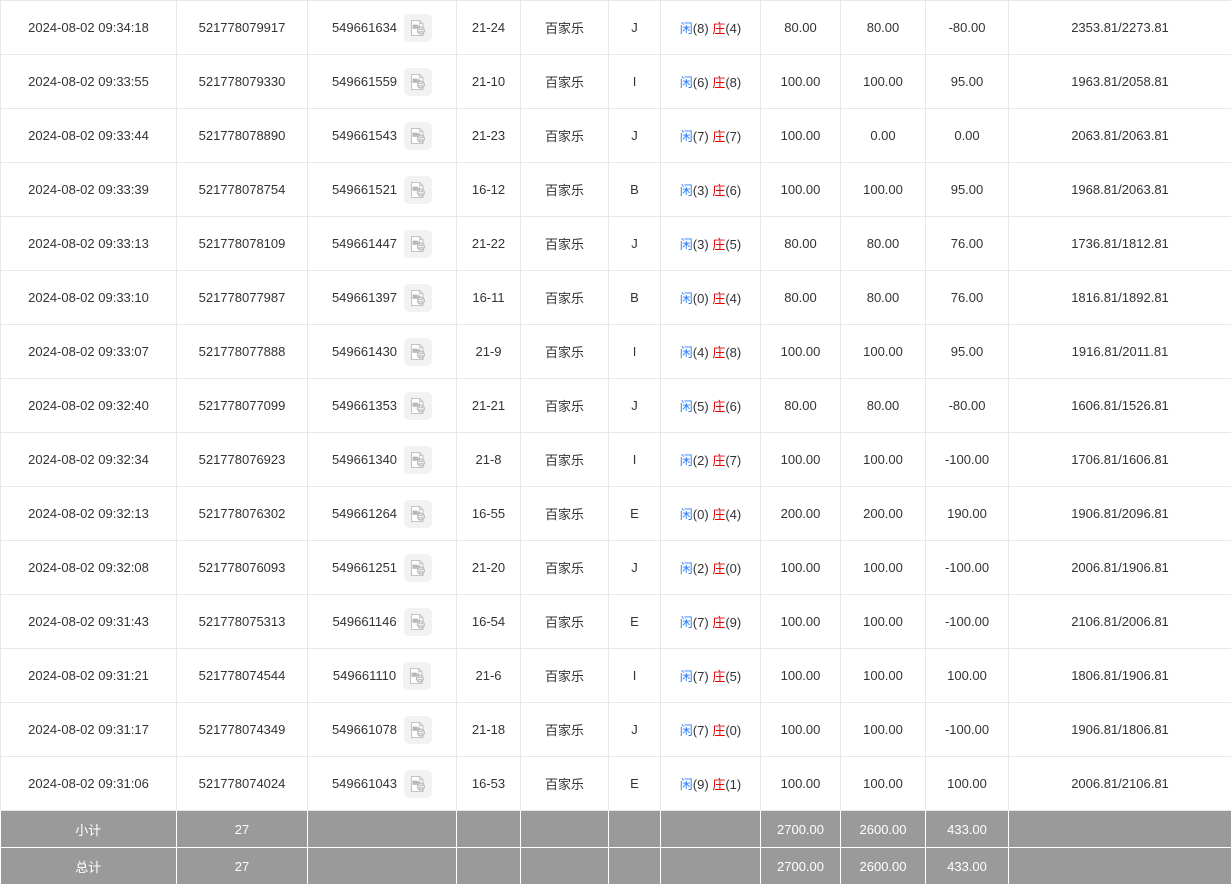 The height and width of the screenshot is (885, 1231). What do you see at coordinates (1120, 244) in the screenshot?
I see `cell-balance: 1736.81/1812.81` at bounding box center [1120, 244].